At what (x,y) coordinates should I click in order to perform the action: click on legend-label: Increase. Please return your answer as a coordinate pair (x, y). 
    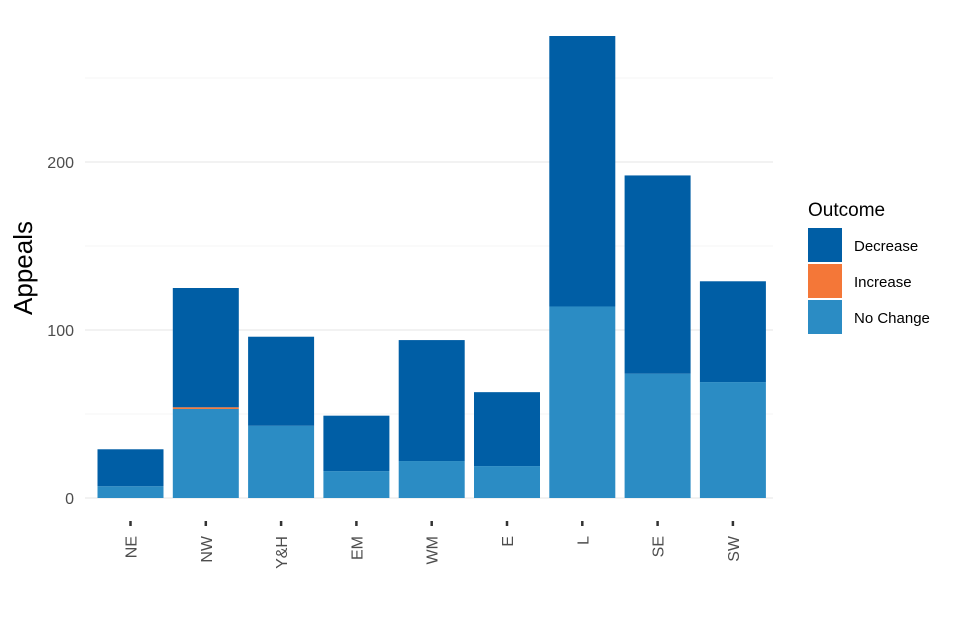
    Looking at the image, I should click on (883, 282).